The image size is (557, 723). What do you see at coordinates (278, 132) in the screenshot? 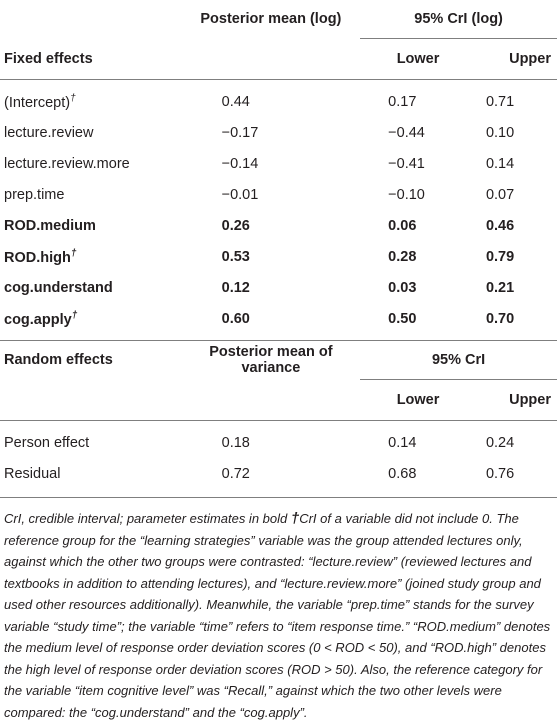
I see `table-row: lecture.review −0.17 −0.44 0.10` at bounding box center [278, 132].